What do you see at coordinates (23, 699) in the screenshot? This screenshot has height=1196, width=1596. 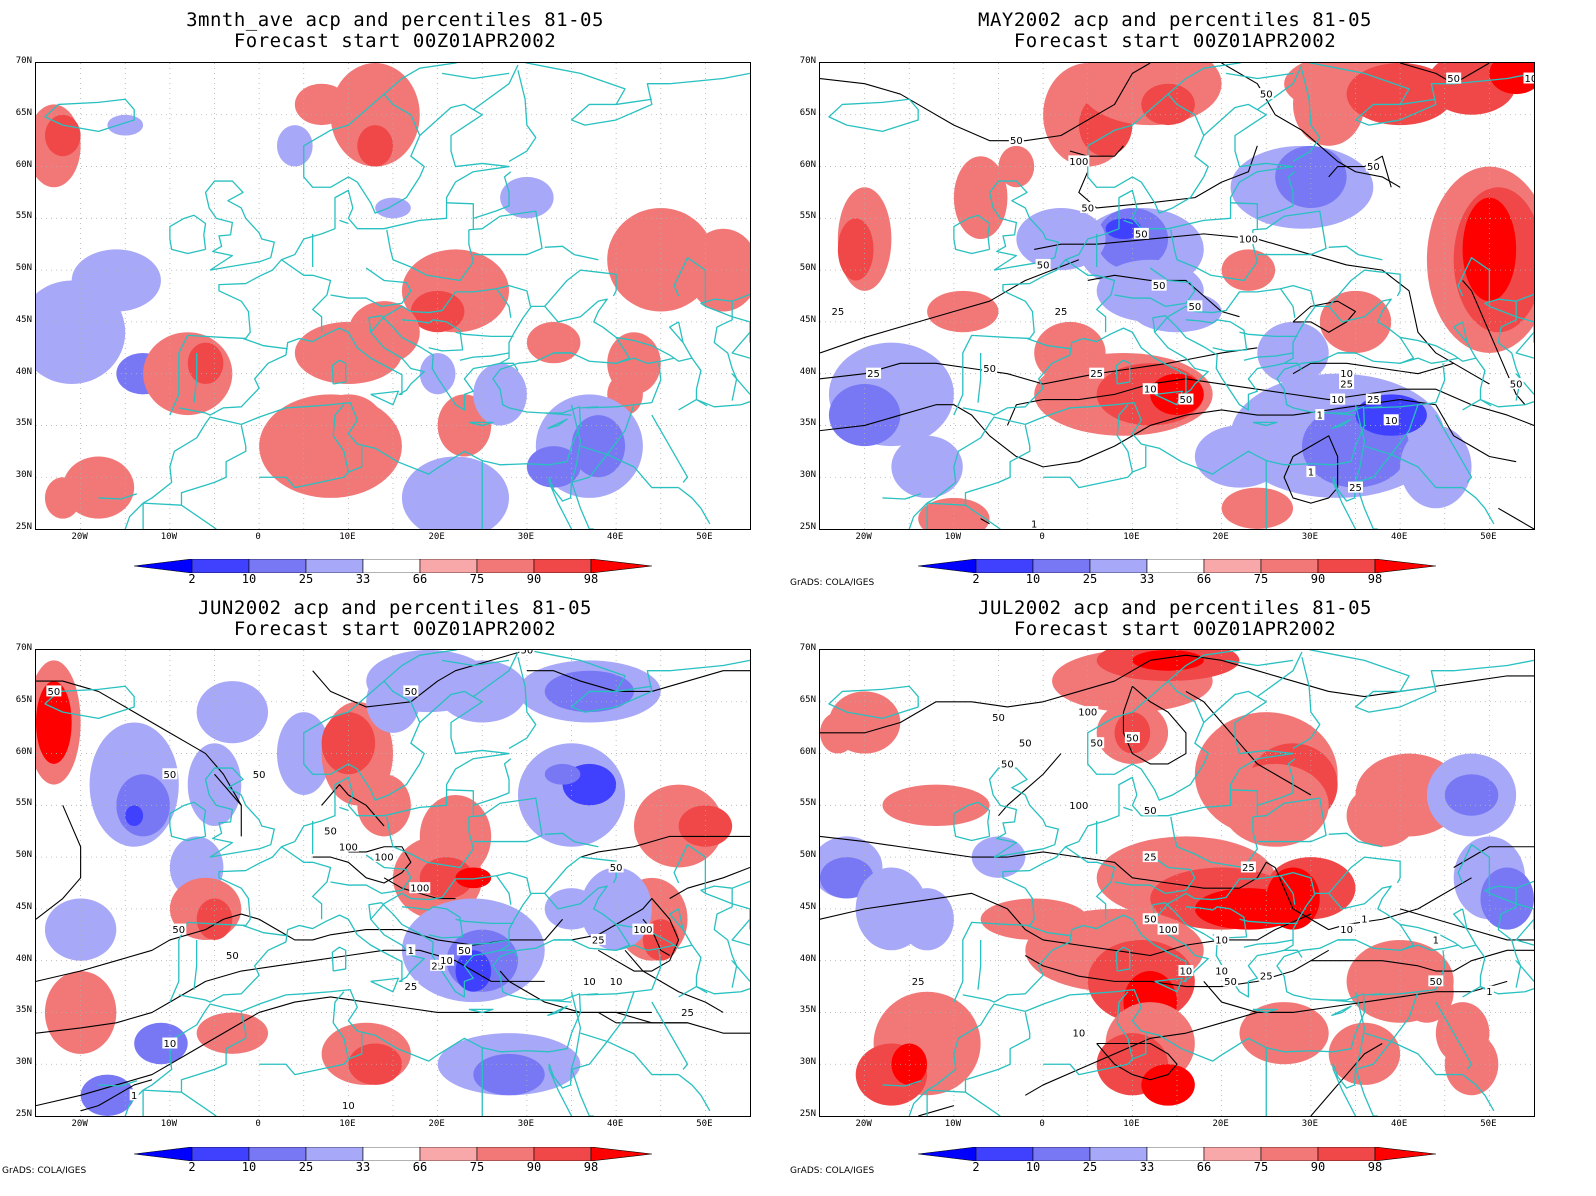 I see `lat-tick-label: 65N` at bounding box center [23, 699].